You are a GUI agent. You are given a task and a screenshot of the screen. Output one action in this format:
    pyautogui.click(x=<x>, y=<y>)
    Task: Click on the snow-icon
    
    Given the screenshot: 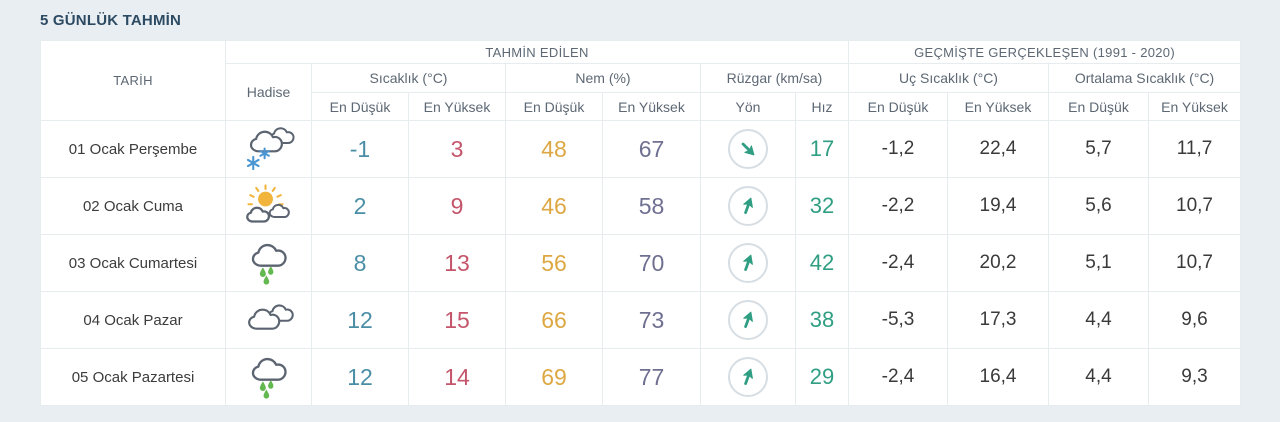 What is the action you would take?
    pyautogui.click(x=269, y=149)
    